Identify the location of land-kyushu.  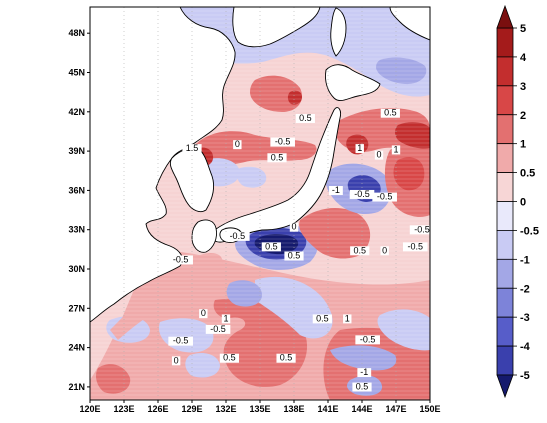
(204, 236).